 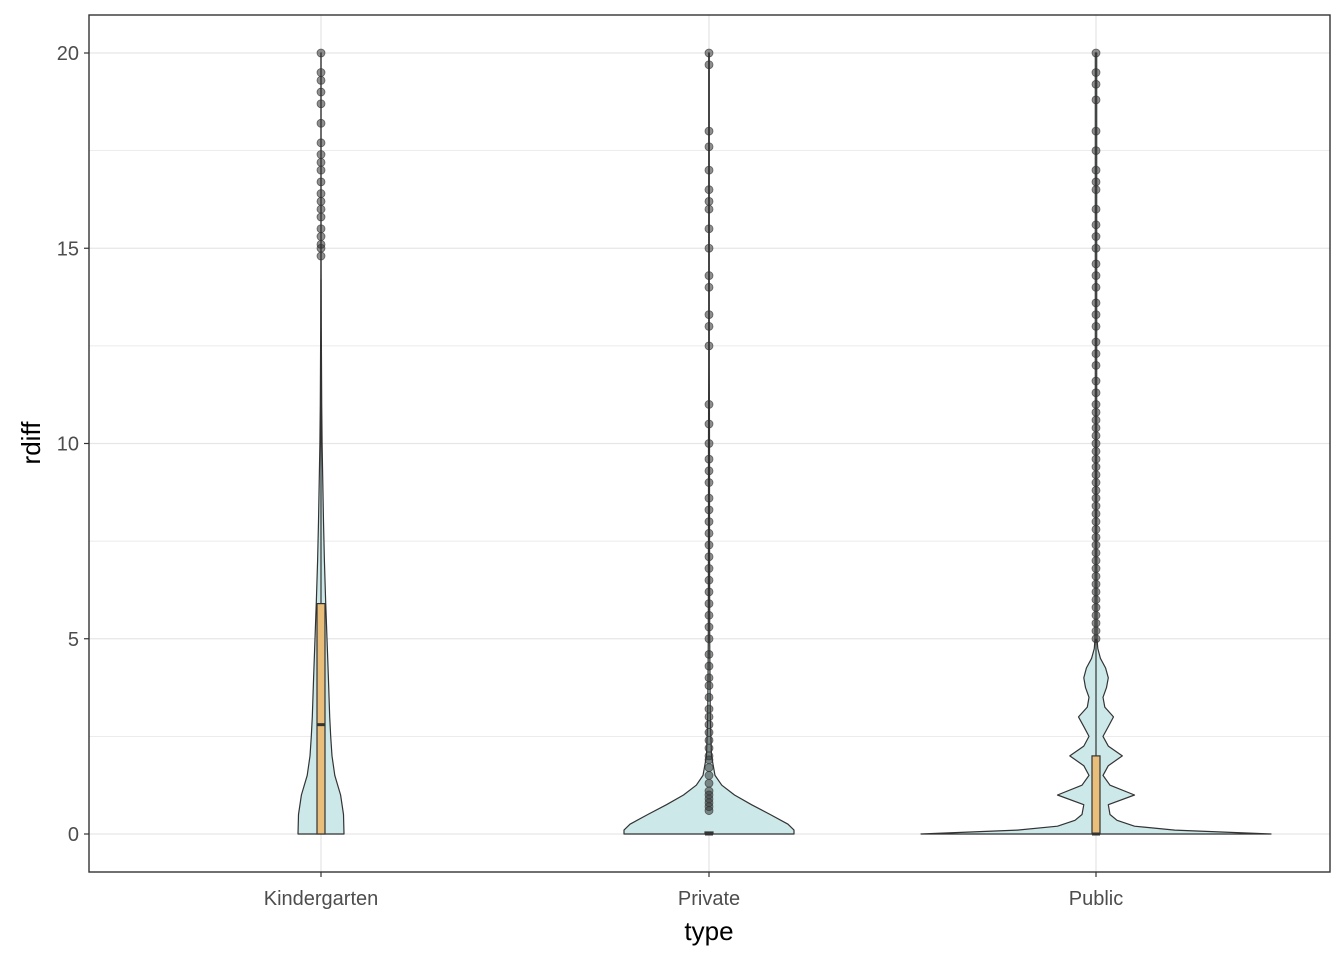 What do you see at coordinates (73, 640) in the screenshot?
I see `y-tick-label: 5` at bounding box center [73, 640].